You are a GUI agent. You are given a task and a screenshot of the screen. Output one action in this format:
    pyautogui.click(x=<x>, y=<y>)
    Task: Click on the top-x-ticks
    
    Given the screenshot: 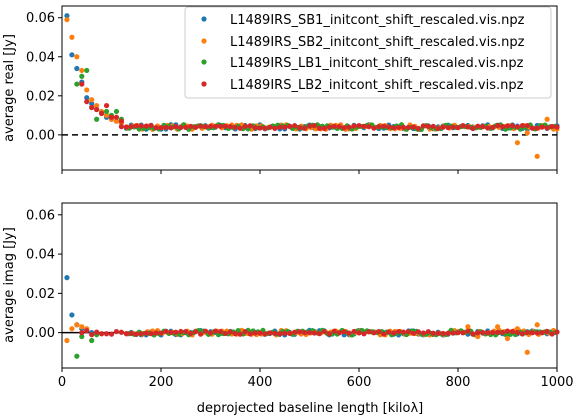 What is the action you would take?
    pyautogui.click(x=309, y=172)
    